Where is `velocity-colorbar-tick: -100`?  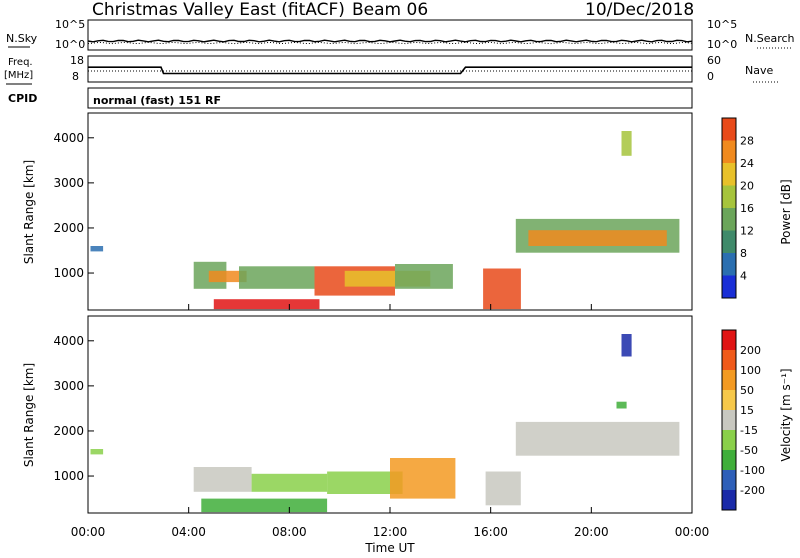 velocity-colorbar-tick: -100 is located at coordinates (752, 470).